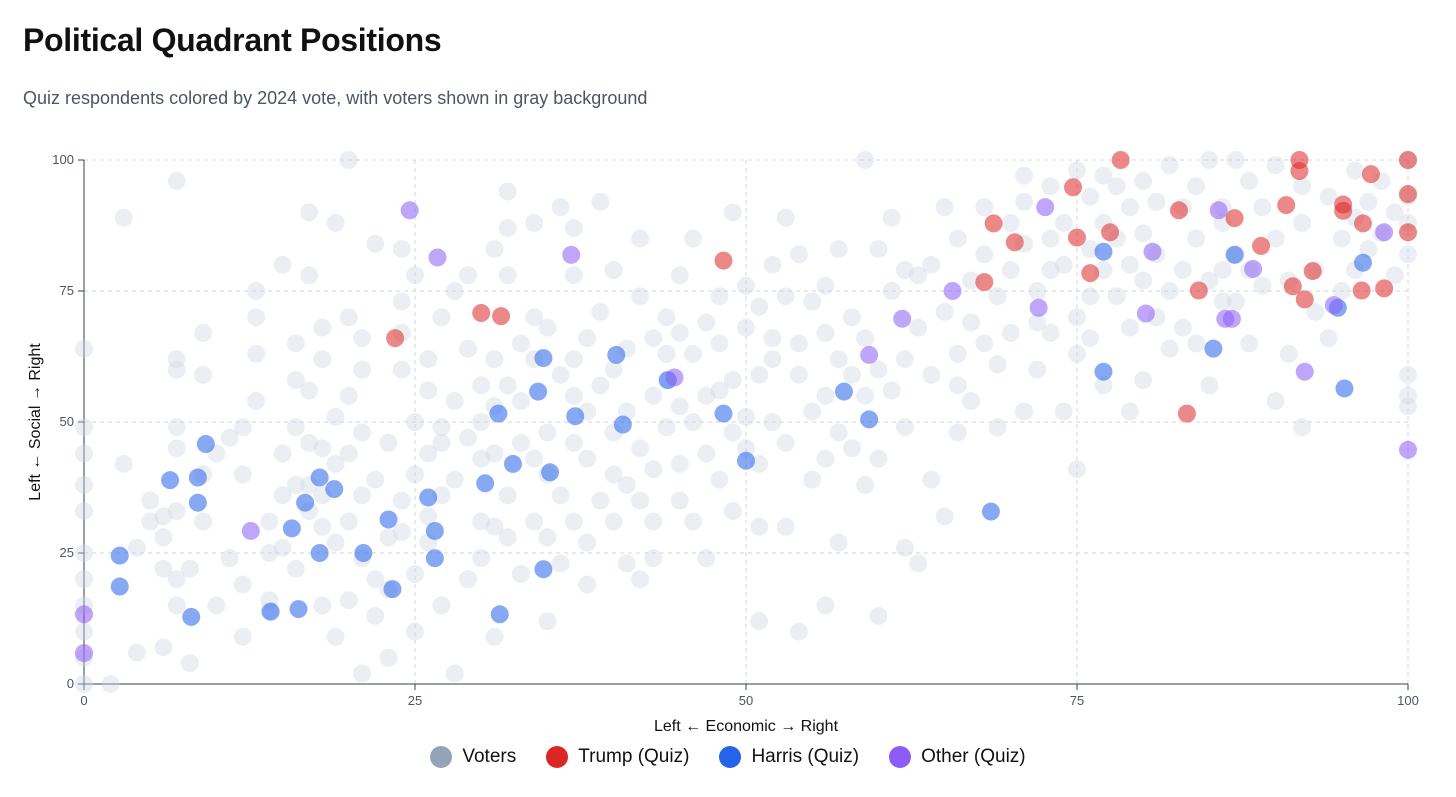 This screenshot has height=797, width=1456. Describe the element at coordinates (789, 757) in the screenshot. I see `legend-item-harris-quiz: Harris (Quiz)` at that location.